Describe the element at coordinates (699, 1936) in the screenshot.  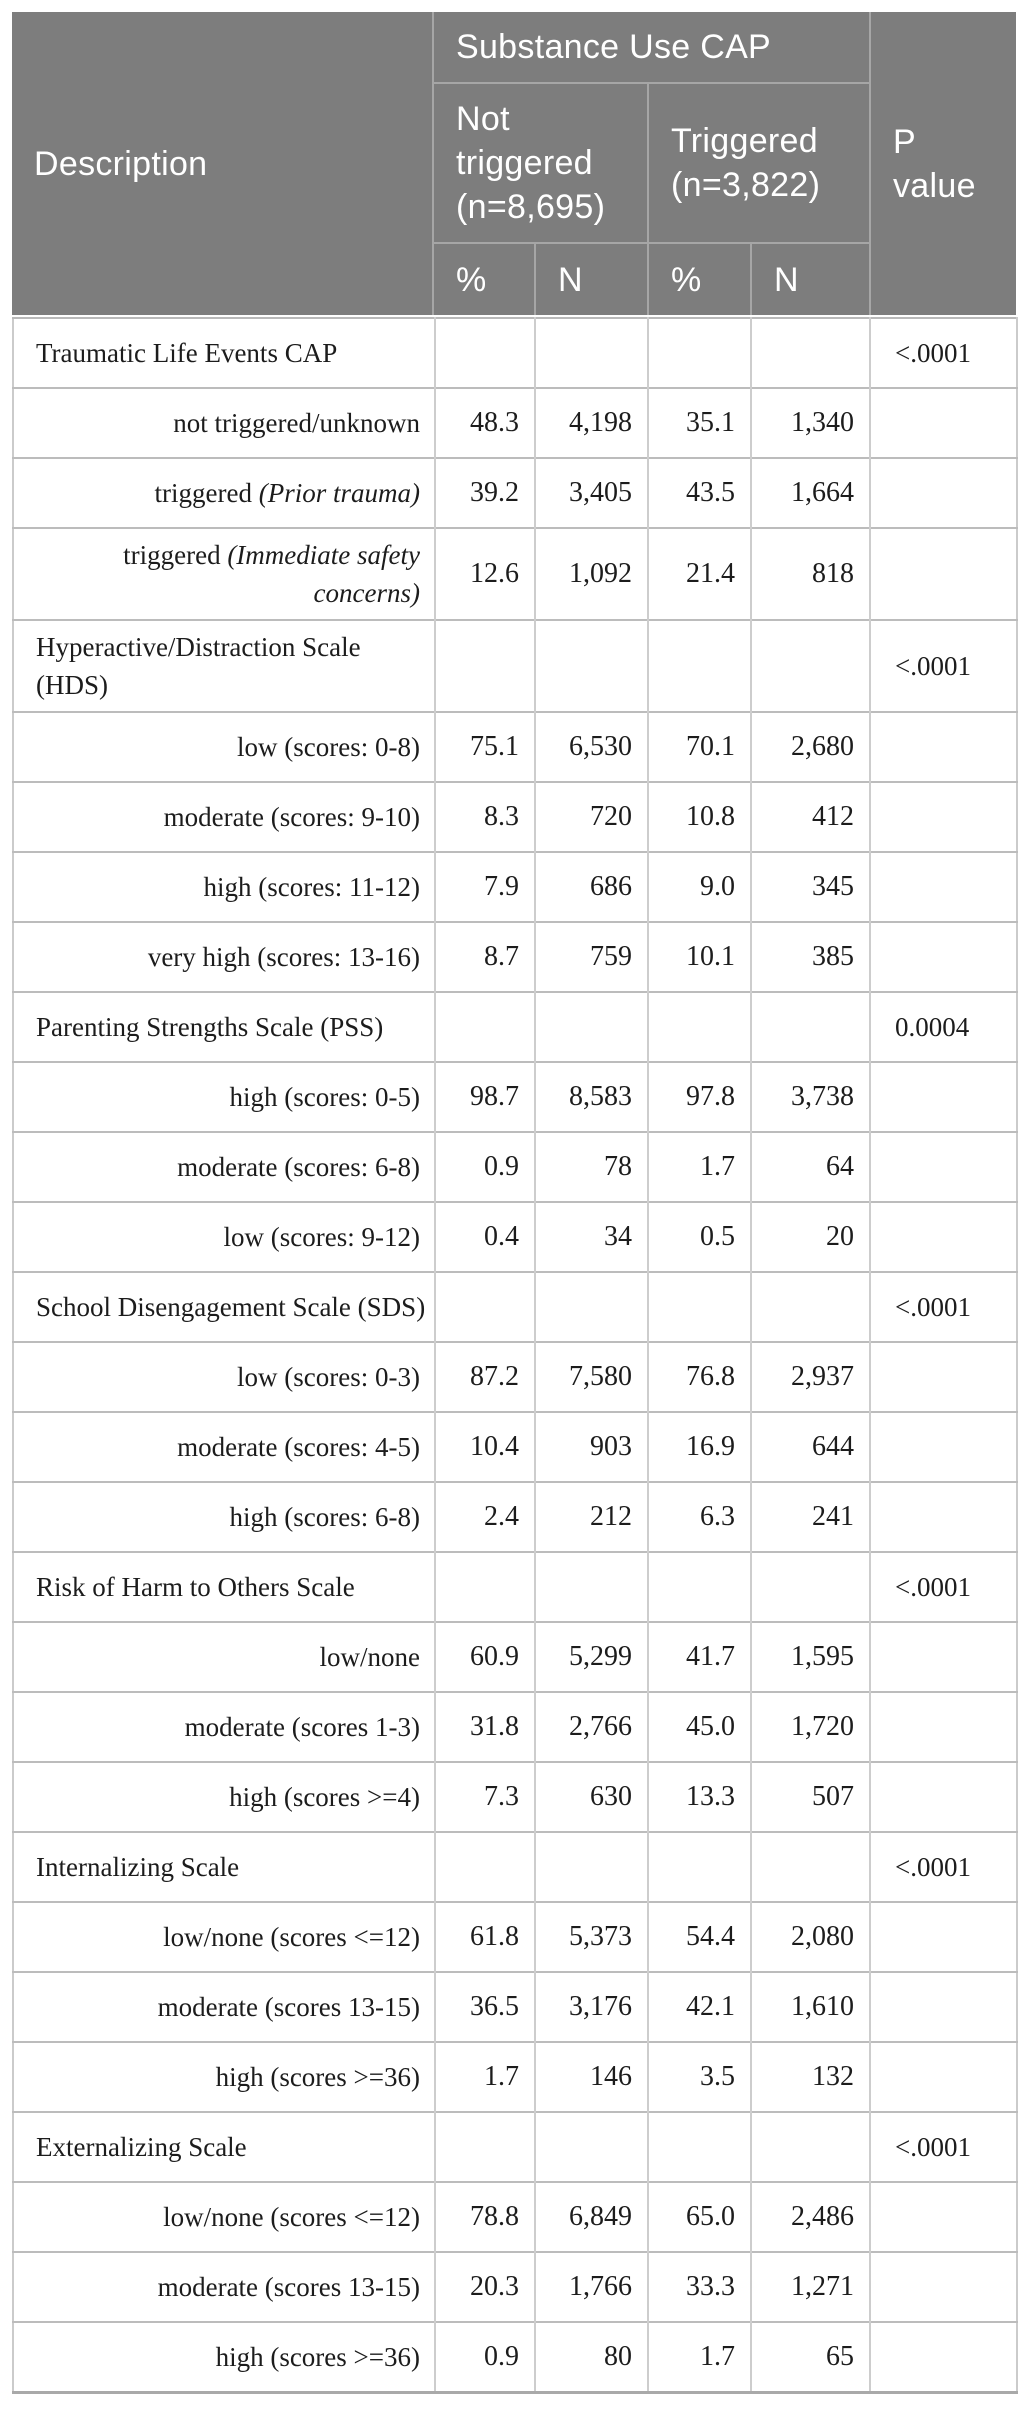
I see `cell-triggered-pct: 54.4` at that location.